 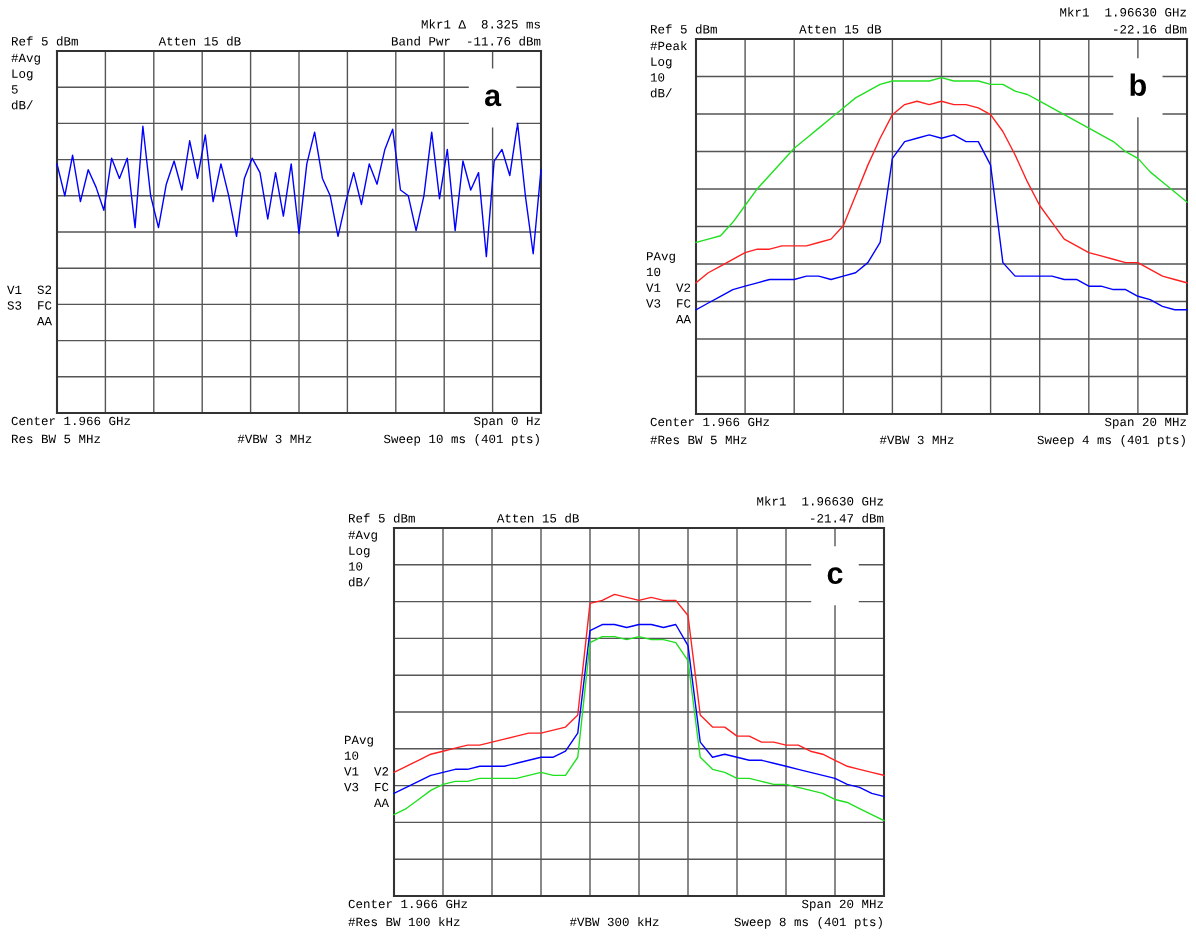 What do you see at coordinates (1150, 29) in the screenshot?
I see `text: -22.16 dBm` at bounding box center [1150, 29].